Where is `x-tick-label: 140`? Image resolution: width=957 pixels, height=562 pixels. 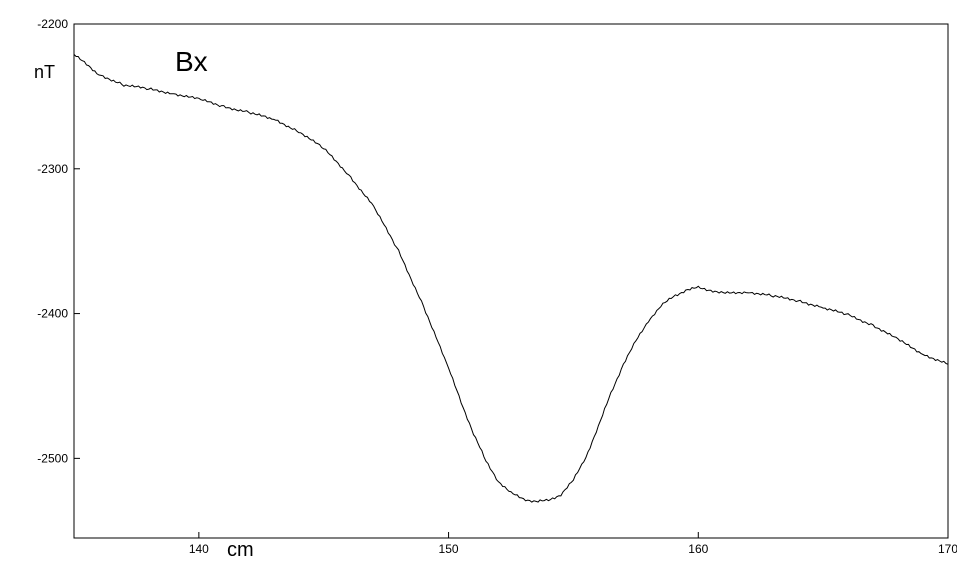 x-tick-label: 140 is located at coordinates (199, 549).